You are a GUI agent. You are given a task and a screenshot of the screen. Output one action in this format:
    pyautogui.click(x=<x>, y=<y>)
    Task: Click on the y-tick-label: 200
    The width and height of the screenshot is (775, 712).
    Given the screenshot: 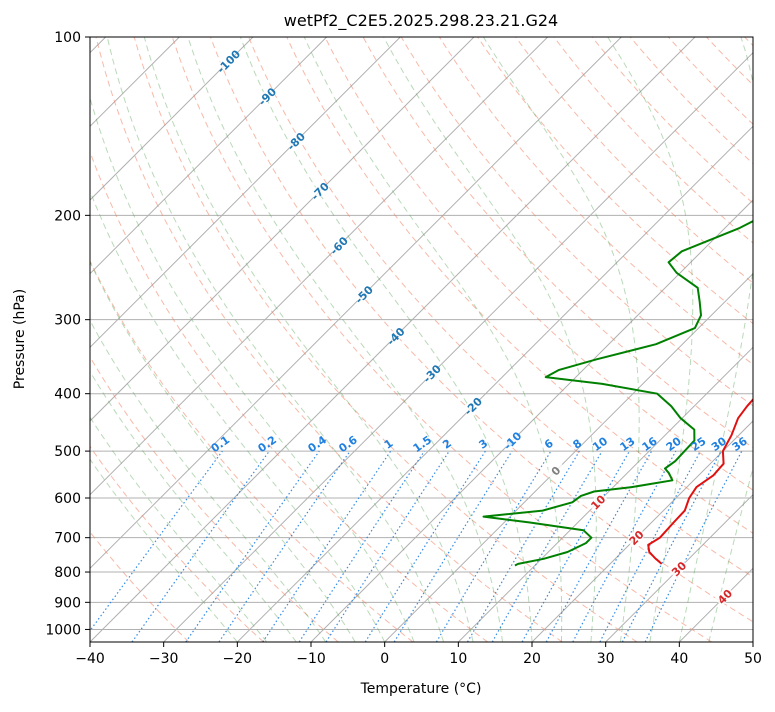 What is the action you would take?
    pyautogui.click(x=67, y=216)
    